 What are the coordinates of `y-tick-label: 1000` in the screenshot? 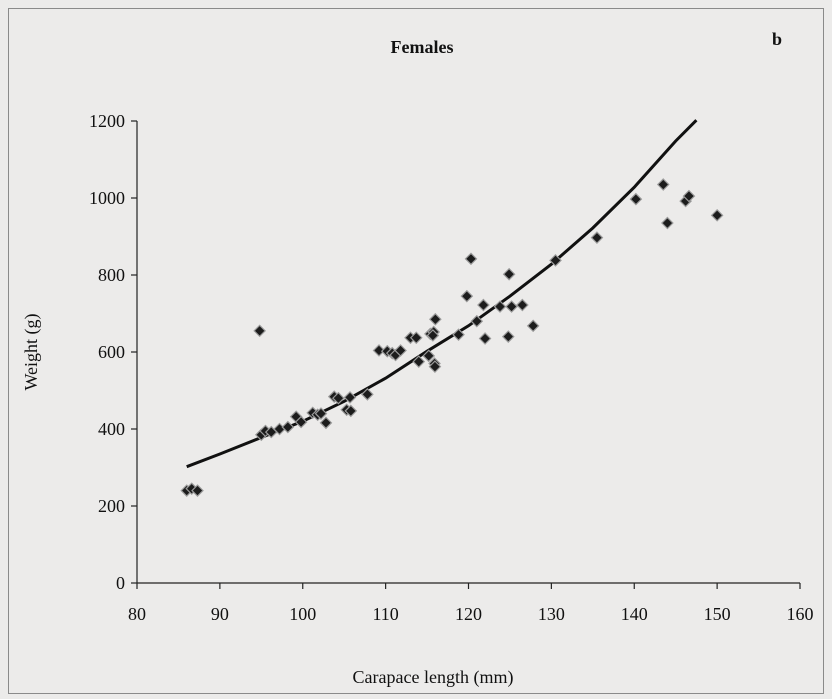 It's located at (107, 198).